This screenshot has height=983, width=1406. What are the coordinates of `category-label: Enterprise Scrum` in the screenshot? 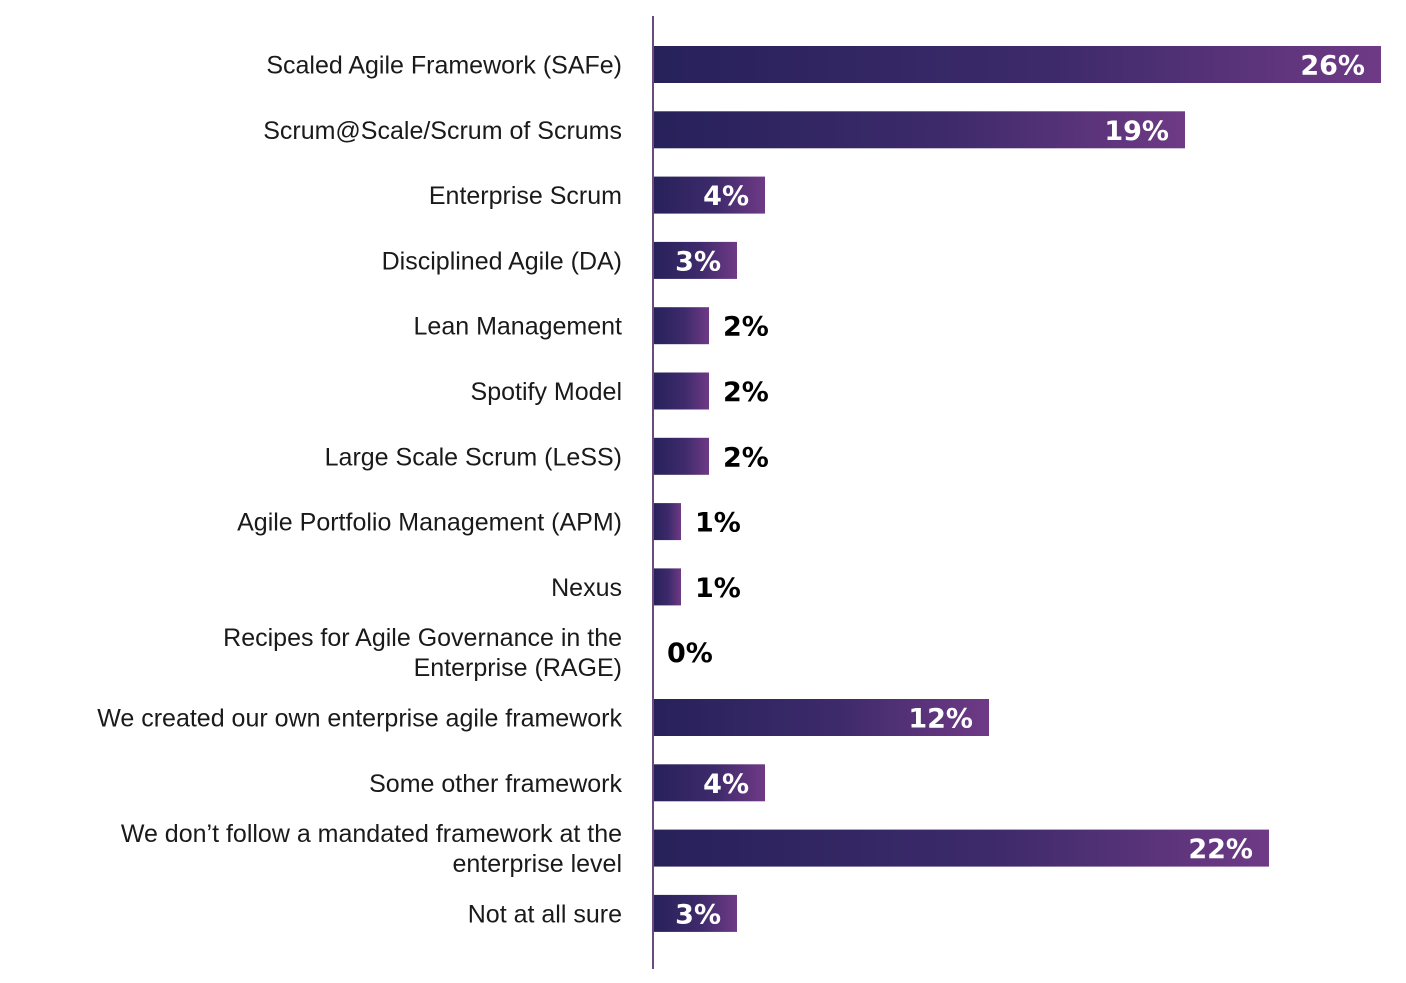 It's located at (525, 196).